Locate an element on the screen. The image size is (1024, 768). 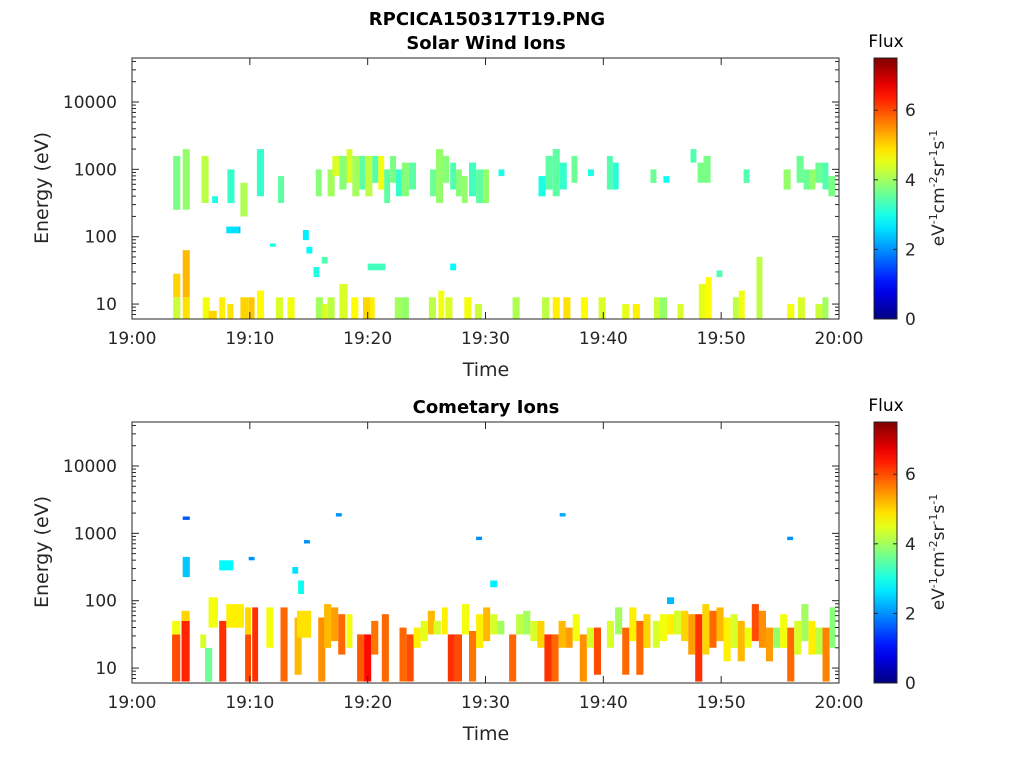
colorbar-frame is located at coordinates (885, 552).